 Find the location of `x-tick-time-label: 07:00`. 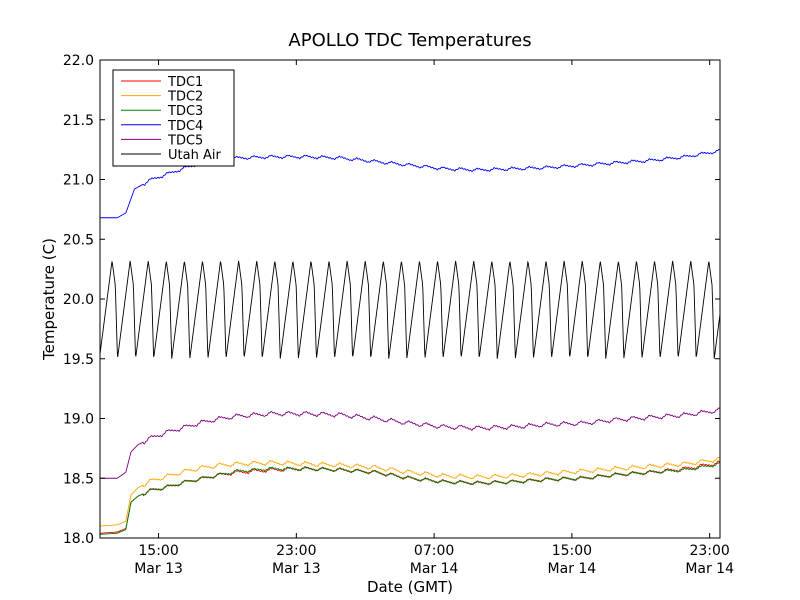

x-tick-time-label: 07:00 is located at coordinates (434, 551).